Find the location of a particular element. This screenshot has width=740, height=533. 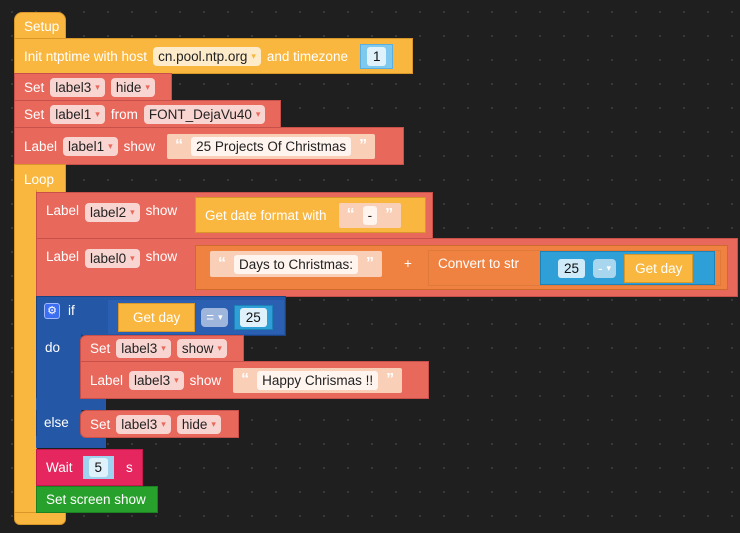

action-dropdown: show ▾ is located at coordinates (201, 348).